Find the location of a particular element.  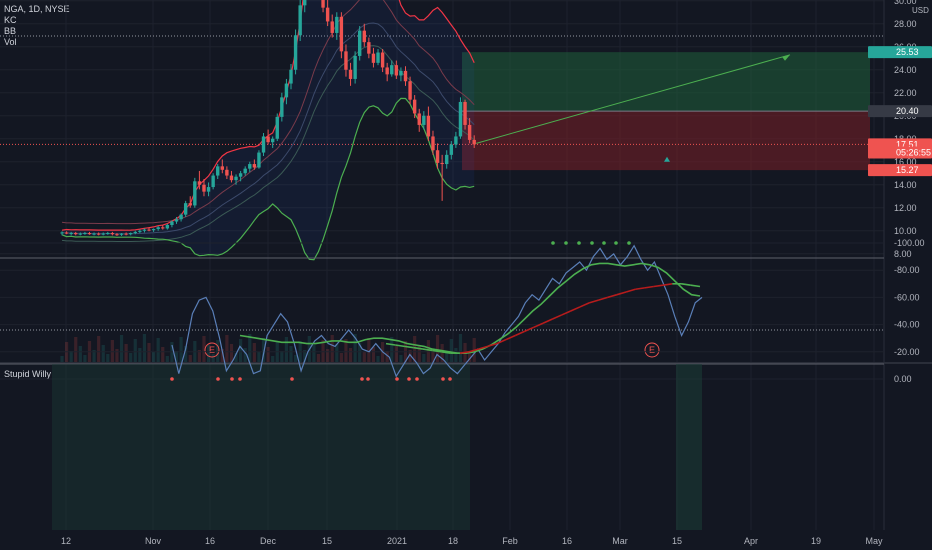

x-tick-label: Nov is located at coordinates (153, 541).